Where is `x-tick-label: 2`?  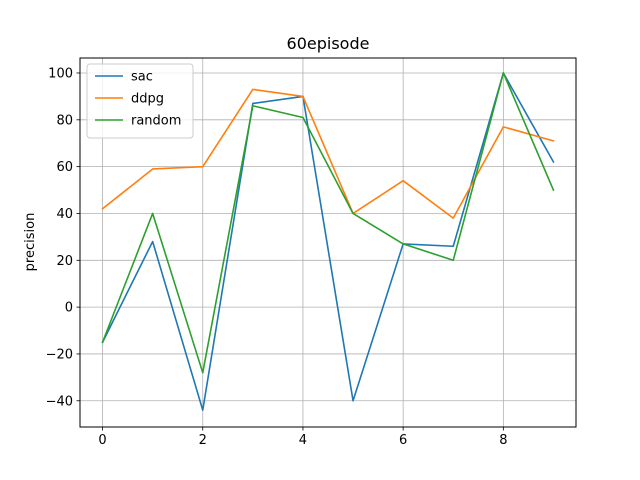
x-tick-label: 2 is located at coordinates (203, 440).